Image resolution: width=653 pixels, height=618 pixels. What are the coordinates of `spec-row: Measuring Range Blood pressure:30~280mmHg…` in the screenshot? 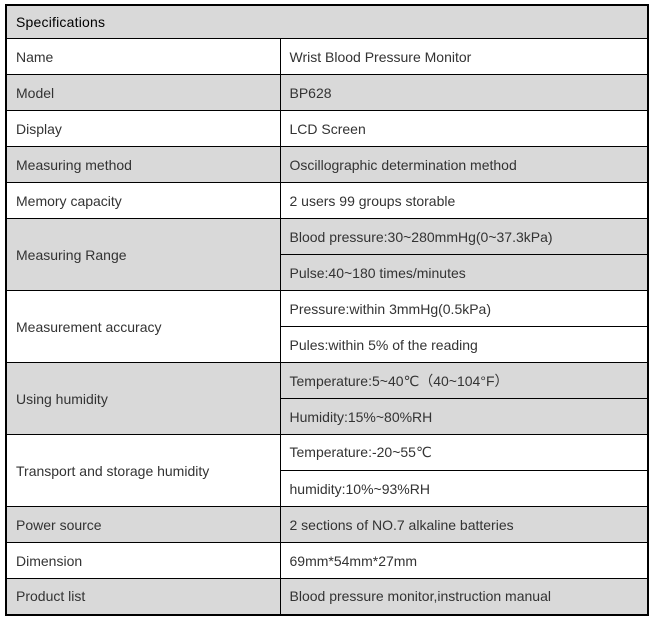 It's located at (327, 254).